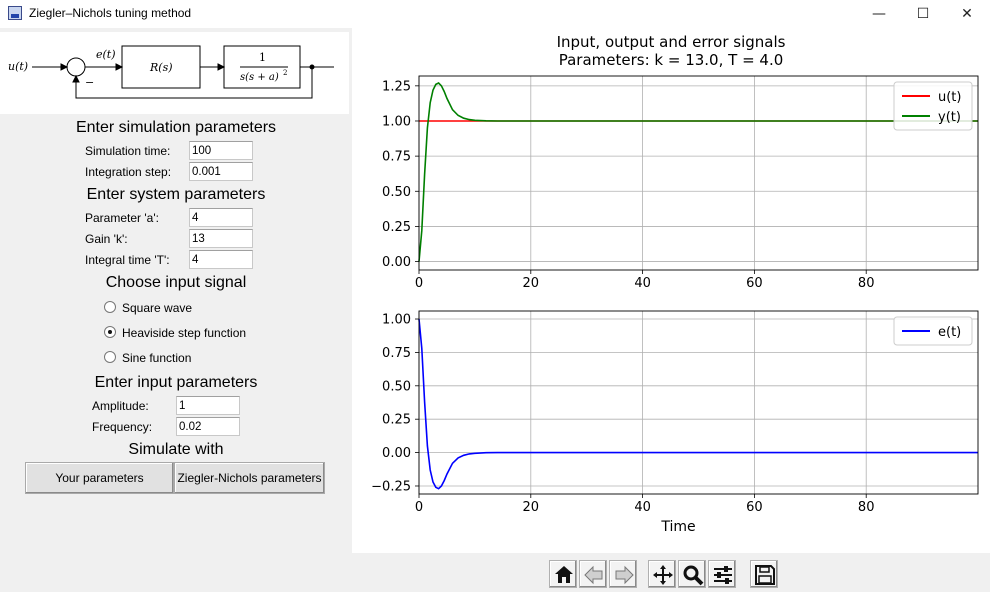  What do you see at coordinates (259, 77) in the screenshot?
I see `plant-denominator: s(s + a)` at bounding box center [259, 77].